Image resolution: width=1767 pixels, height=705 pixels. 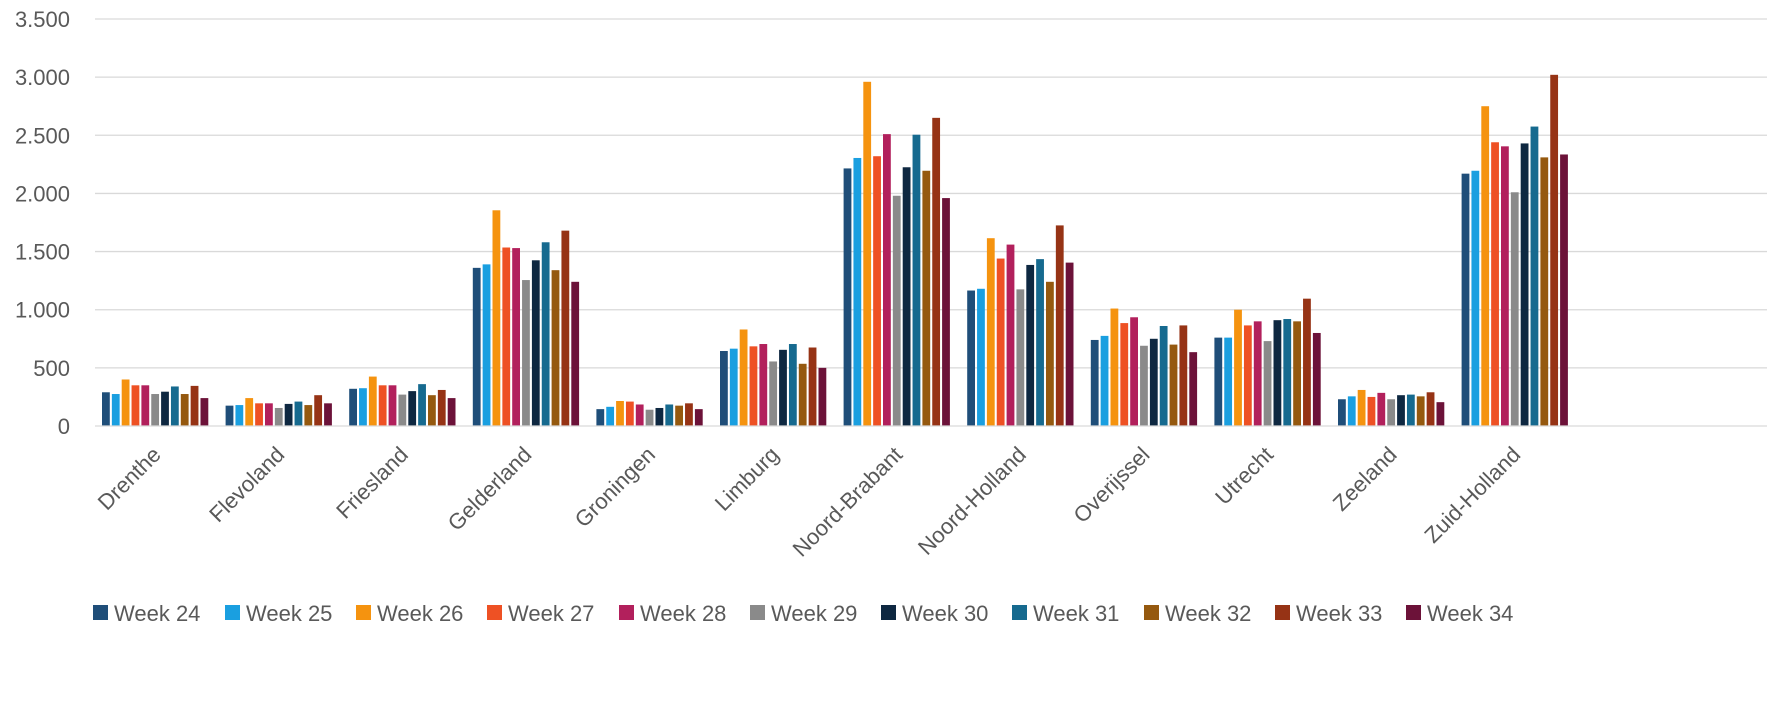 I want to click on category-label: Utrecht, so click(x=1244, y=476).